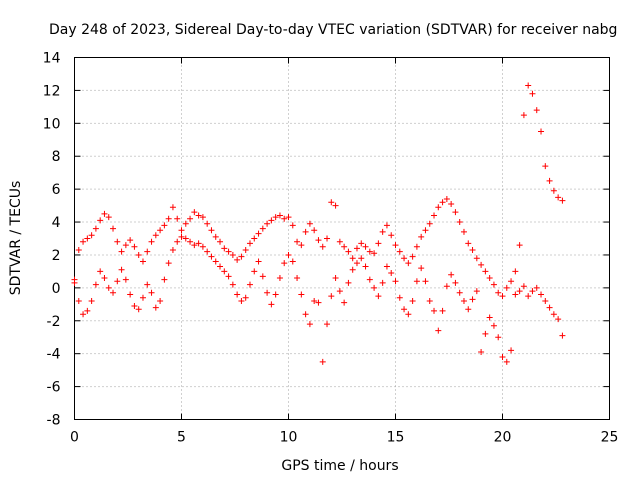 The height and width of the screenshot is (480, 640). What do you see at coordinates (54, 355) in the screenshot?
I see `y-tick-label: -4` at bounding box center [54, 355].